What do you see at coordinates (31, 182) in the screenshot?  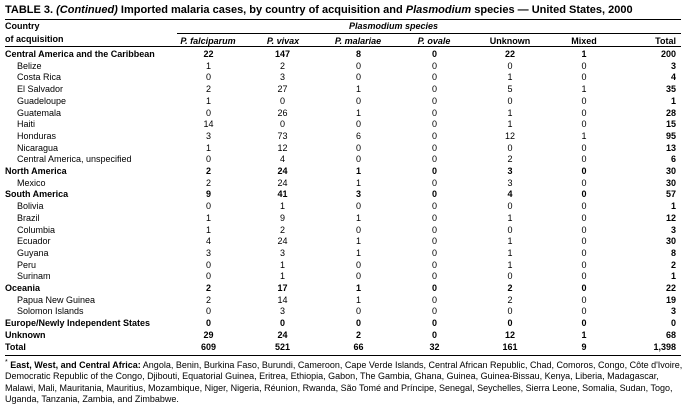 I see `row-label: Mexico` at bounding box center [31, 182].